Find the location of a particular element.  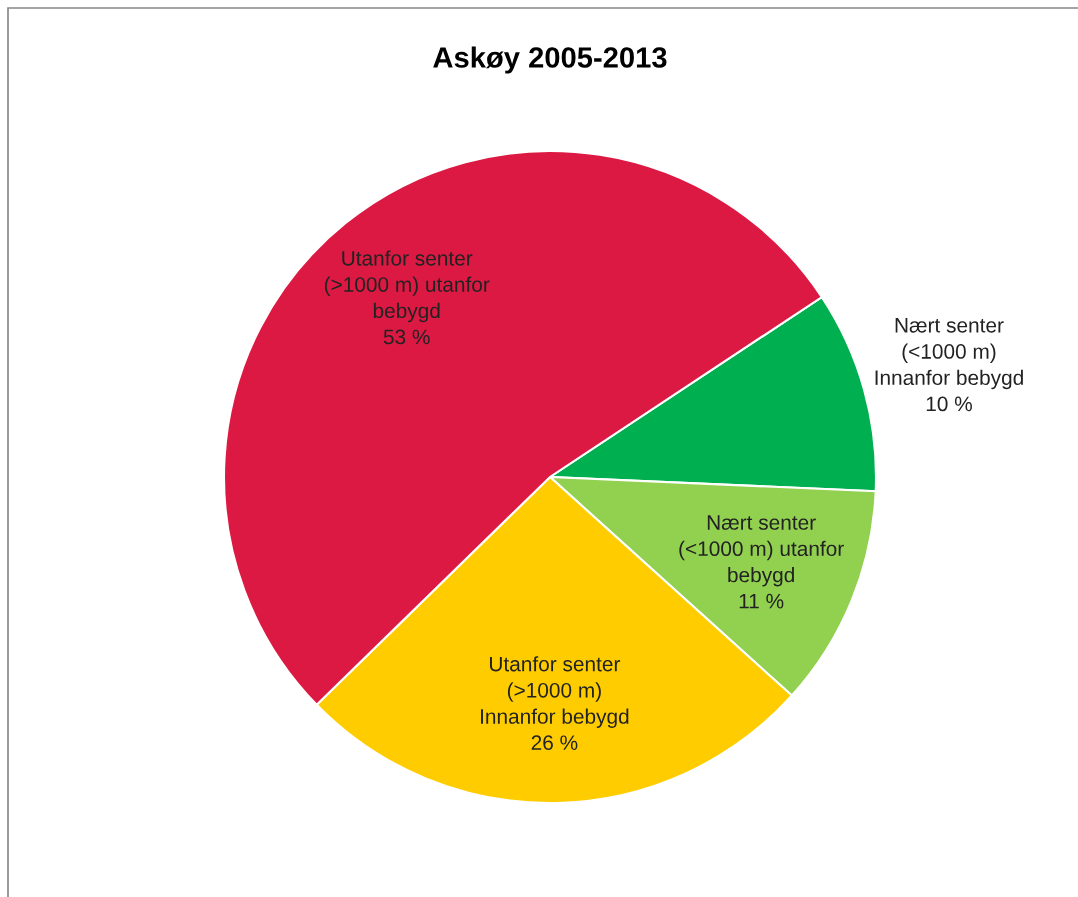

data-label: 10 % is located at coordinates (949, 404).